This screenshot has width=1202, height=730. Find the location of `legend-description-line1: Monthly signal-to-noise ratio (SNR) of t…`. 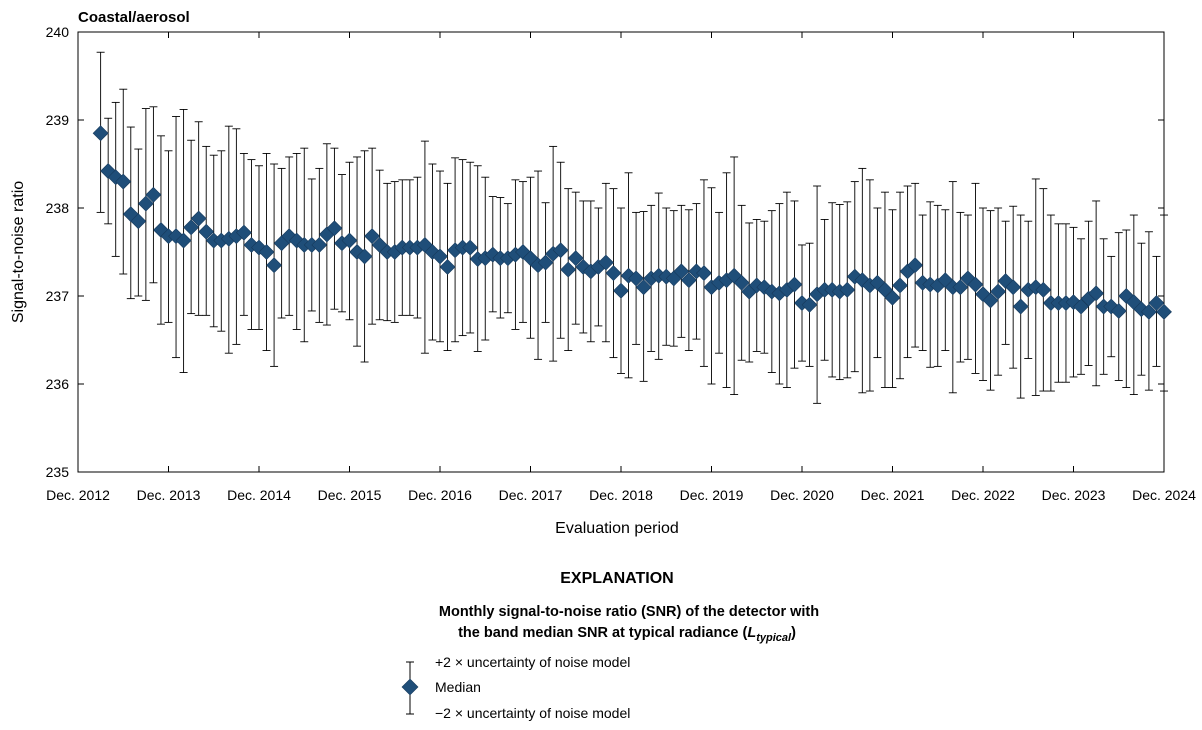

legend-description-line1: Monthly signal-to-noise ratio (SNR) of t… is located at coordinates (629, 612).